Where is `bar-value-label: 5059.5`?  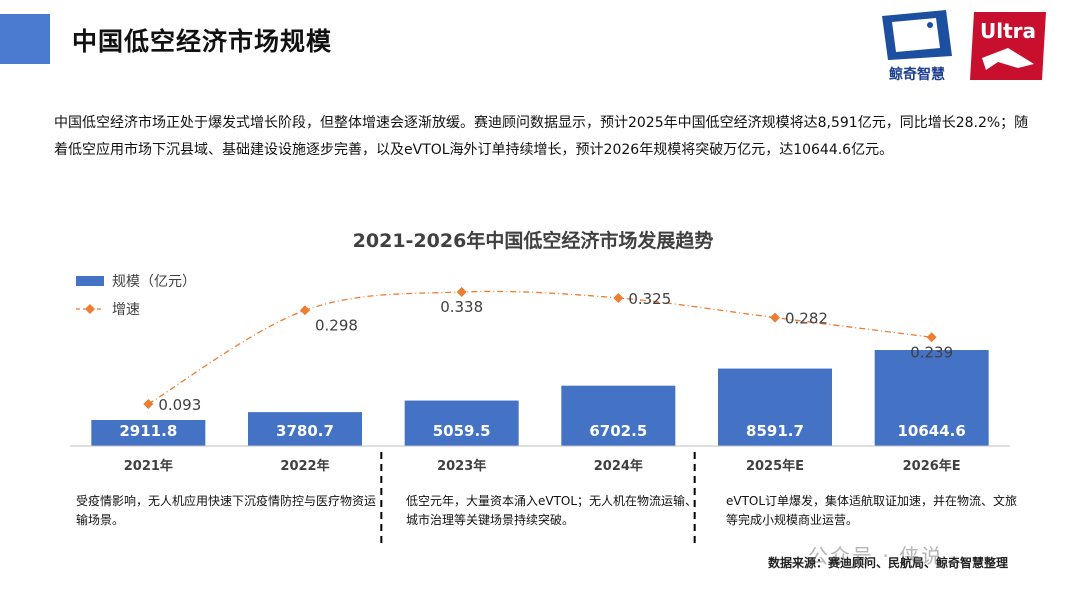
bar-value-label: 5059.5 is located at coordinates (462, 431).